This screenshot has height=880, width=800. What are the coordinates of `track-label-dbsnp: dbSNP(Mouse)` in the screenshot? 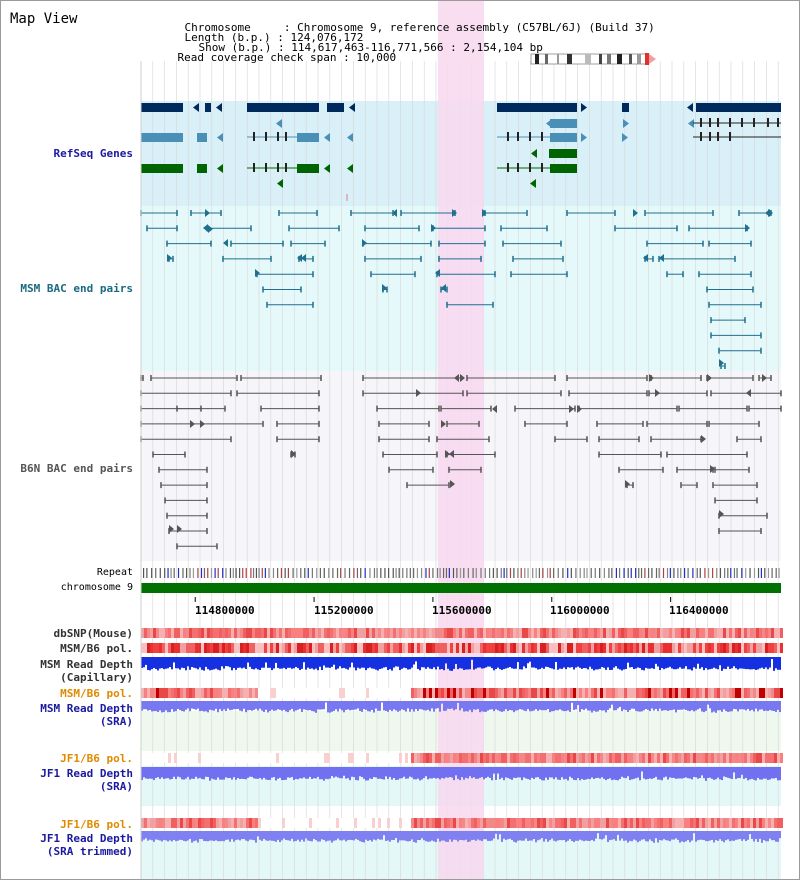 It's located at (93, 633).